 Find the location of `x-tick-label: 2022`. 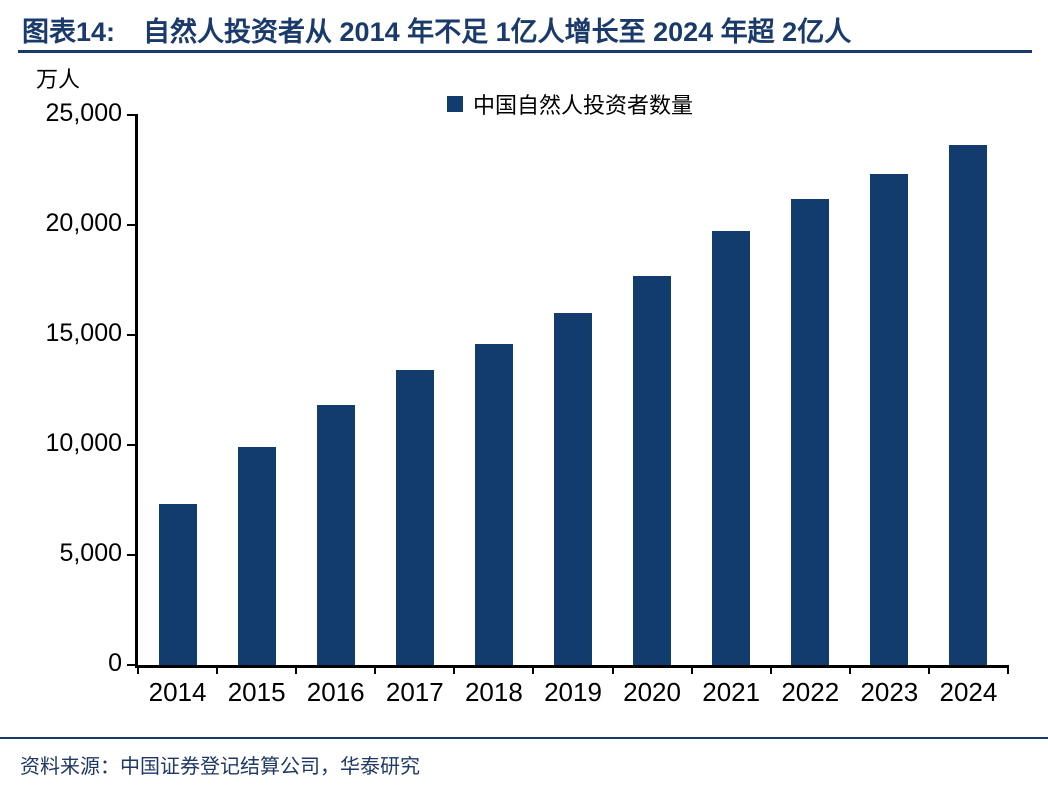

x-tick-label: 2022 is located at coordinates (810, 692).